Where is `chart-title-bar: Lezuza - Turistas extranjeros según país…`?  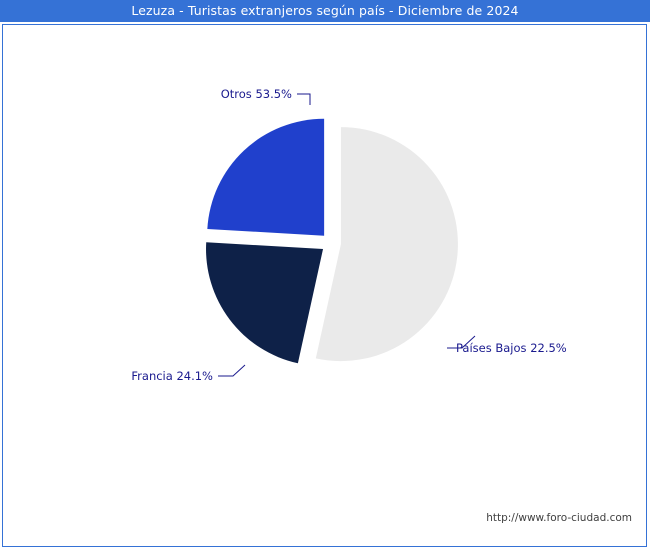
chart-title-bar: Lezuza - Turistas extranjeros según país… is located at coordinates (325, 11).